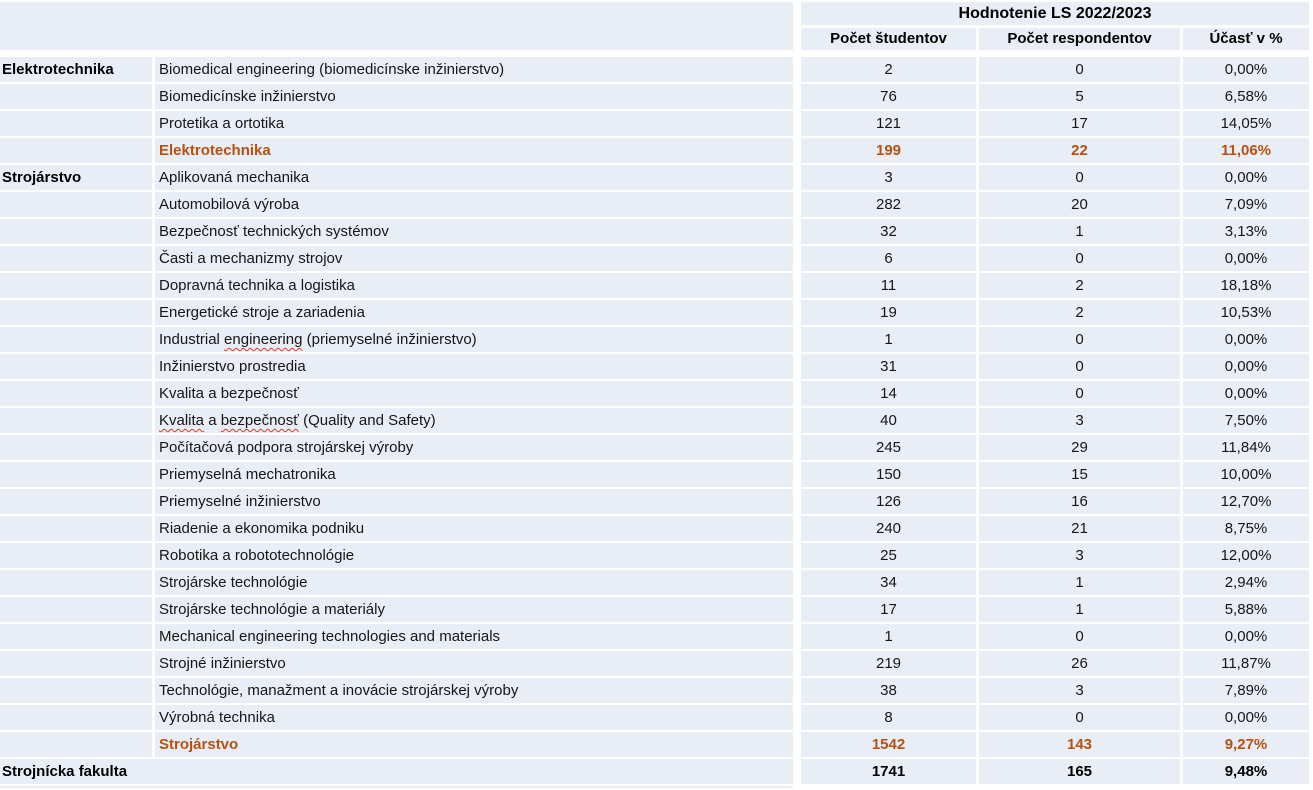  Describe the element at coordinates (656, 123) in the screenshot. I see `table-row: Protetika a ortotika 121 17 14,05%` at that location.